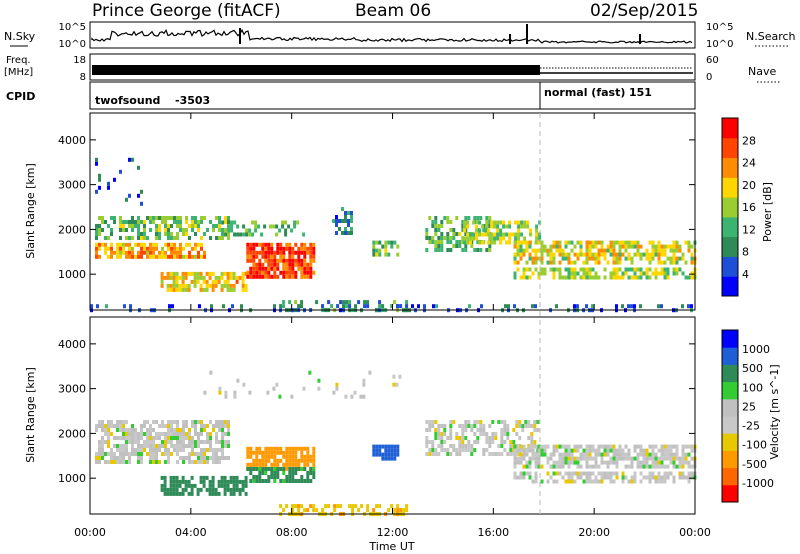 The height and width of the screenshot is (554, 800). What do you see at coordinates (752, 368) in the screenshot?
I see `colorbar-tick-label: 500` at bounding box center [752, 368].